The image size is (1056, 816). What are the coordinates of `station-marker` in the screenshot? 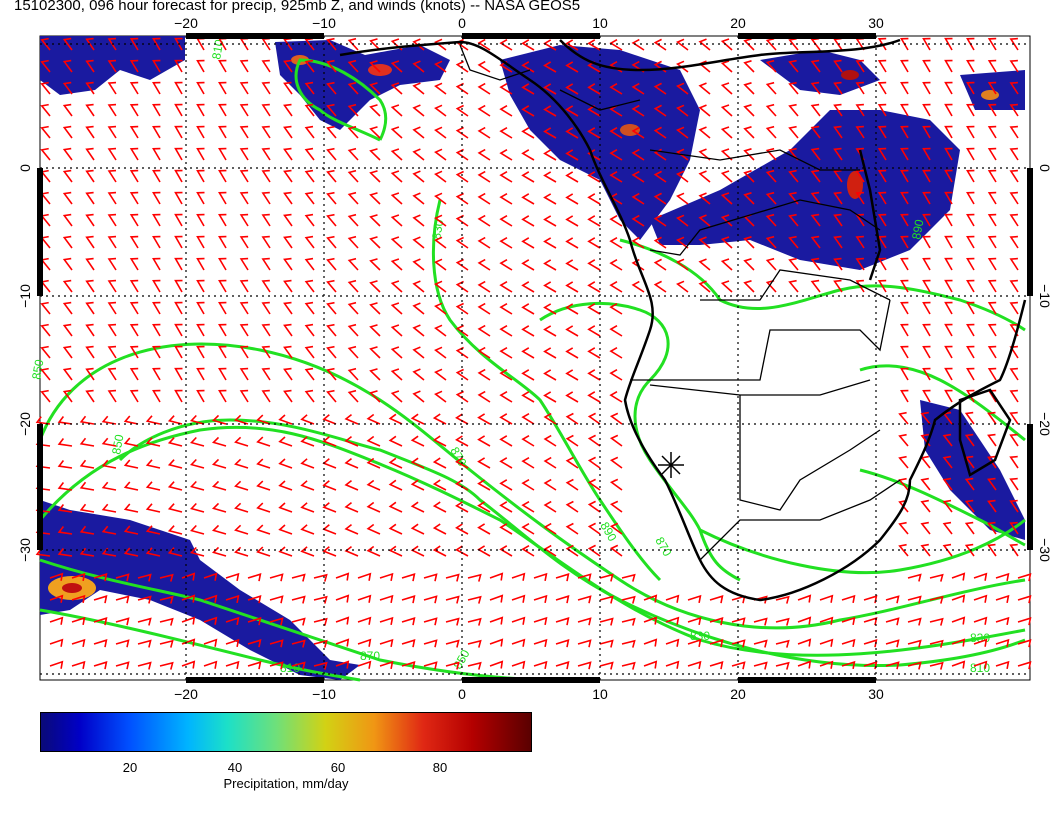 It's located at (671, 465).